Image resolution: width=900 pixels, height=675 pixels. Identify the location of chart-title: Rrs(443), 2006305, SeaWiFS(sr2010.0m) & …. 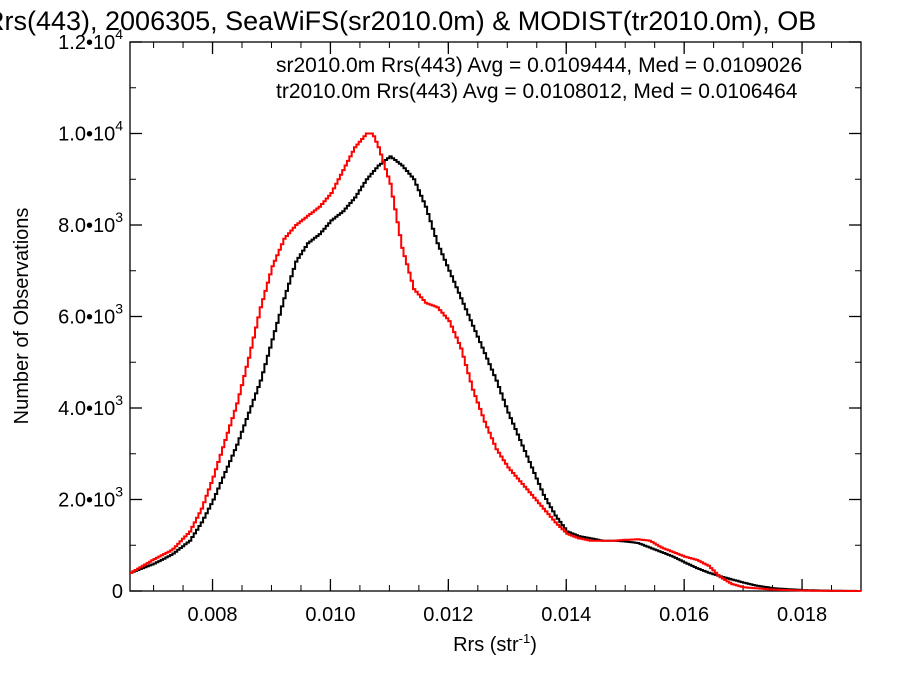
(408, 21).